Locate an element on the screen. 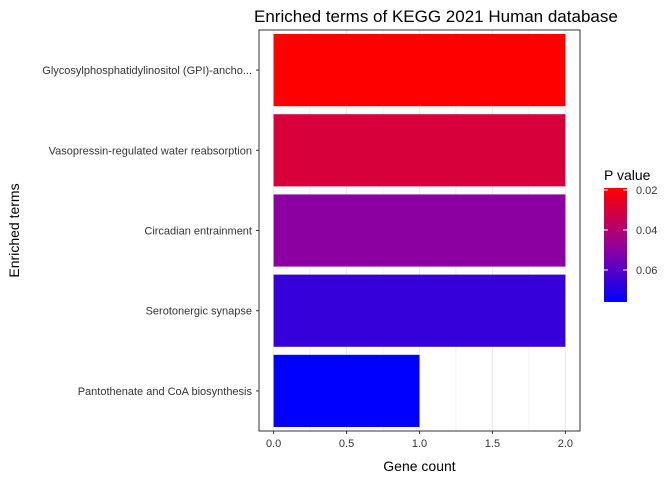 This screenshot has height=480, width=672. colorbar-title: P value is located at coordinates (627, 175).